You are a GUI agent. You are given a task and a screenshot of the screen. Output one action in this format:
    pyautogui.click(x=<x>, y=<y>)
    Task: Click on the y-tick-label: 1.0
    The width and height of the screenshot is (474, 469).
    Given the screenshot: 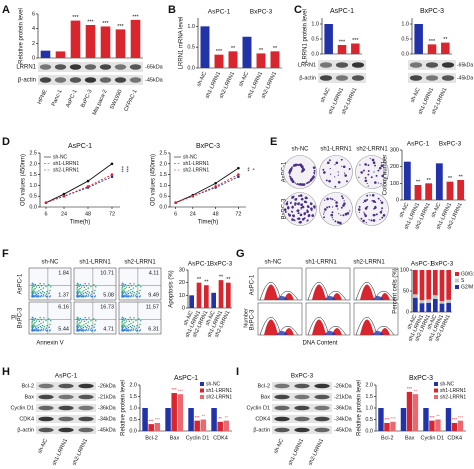 What is the action you would take?
    pyautogui.click(x=315, y=24)
    